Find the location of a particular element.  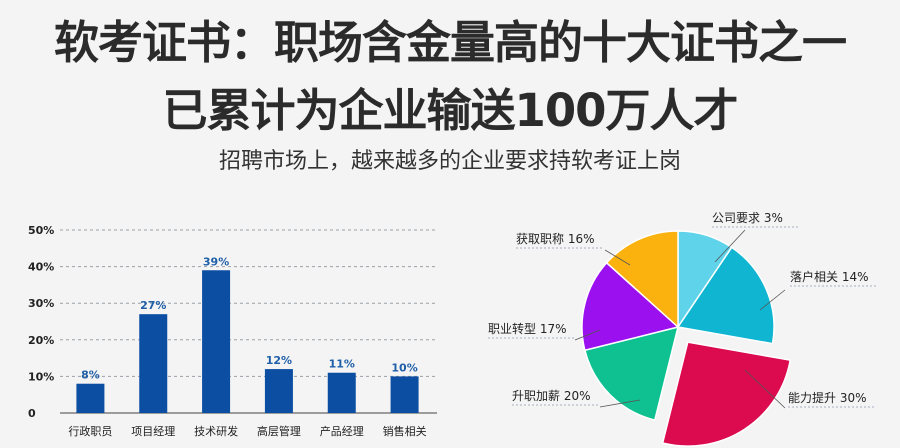

pie-slice-label: 落户相关 14% is located at coordinates (829, 276).